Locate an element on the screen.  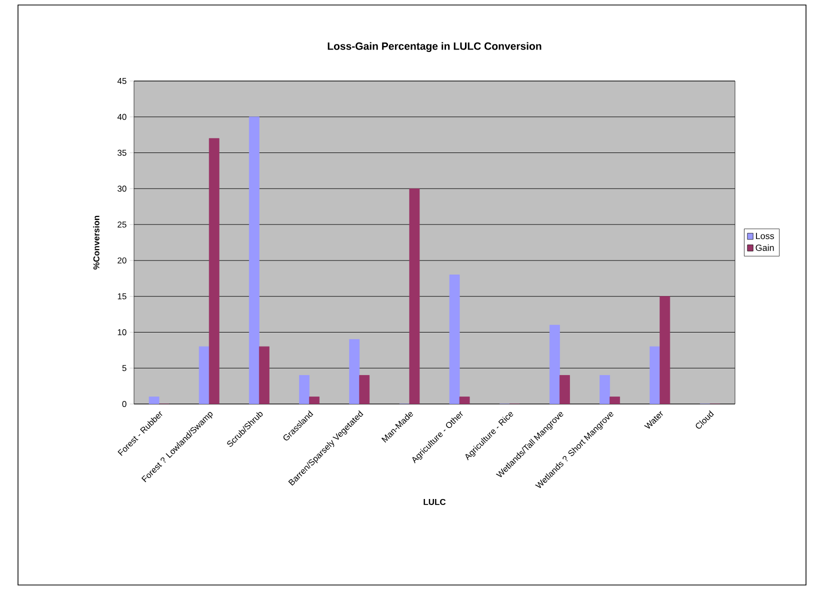
chart-title: Loss-Gain Percentage in LULC Conversion is located at coordinates (435, 47).